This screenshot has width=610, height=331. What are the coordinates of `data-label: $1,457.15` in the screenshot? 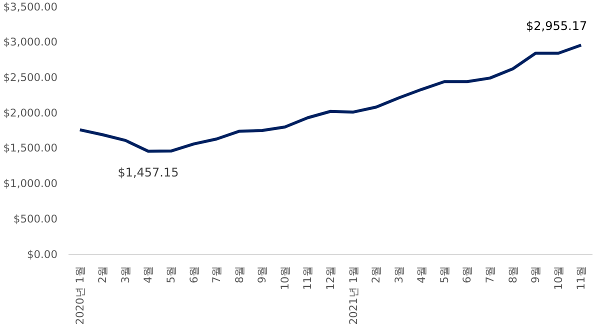 It's located at (148, 172).